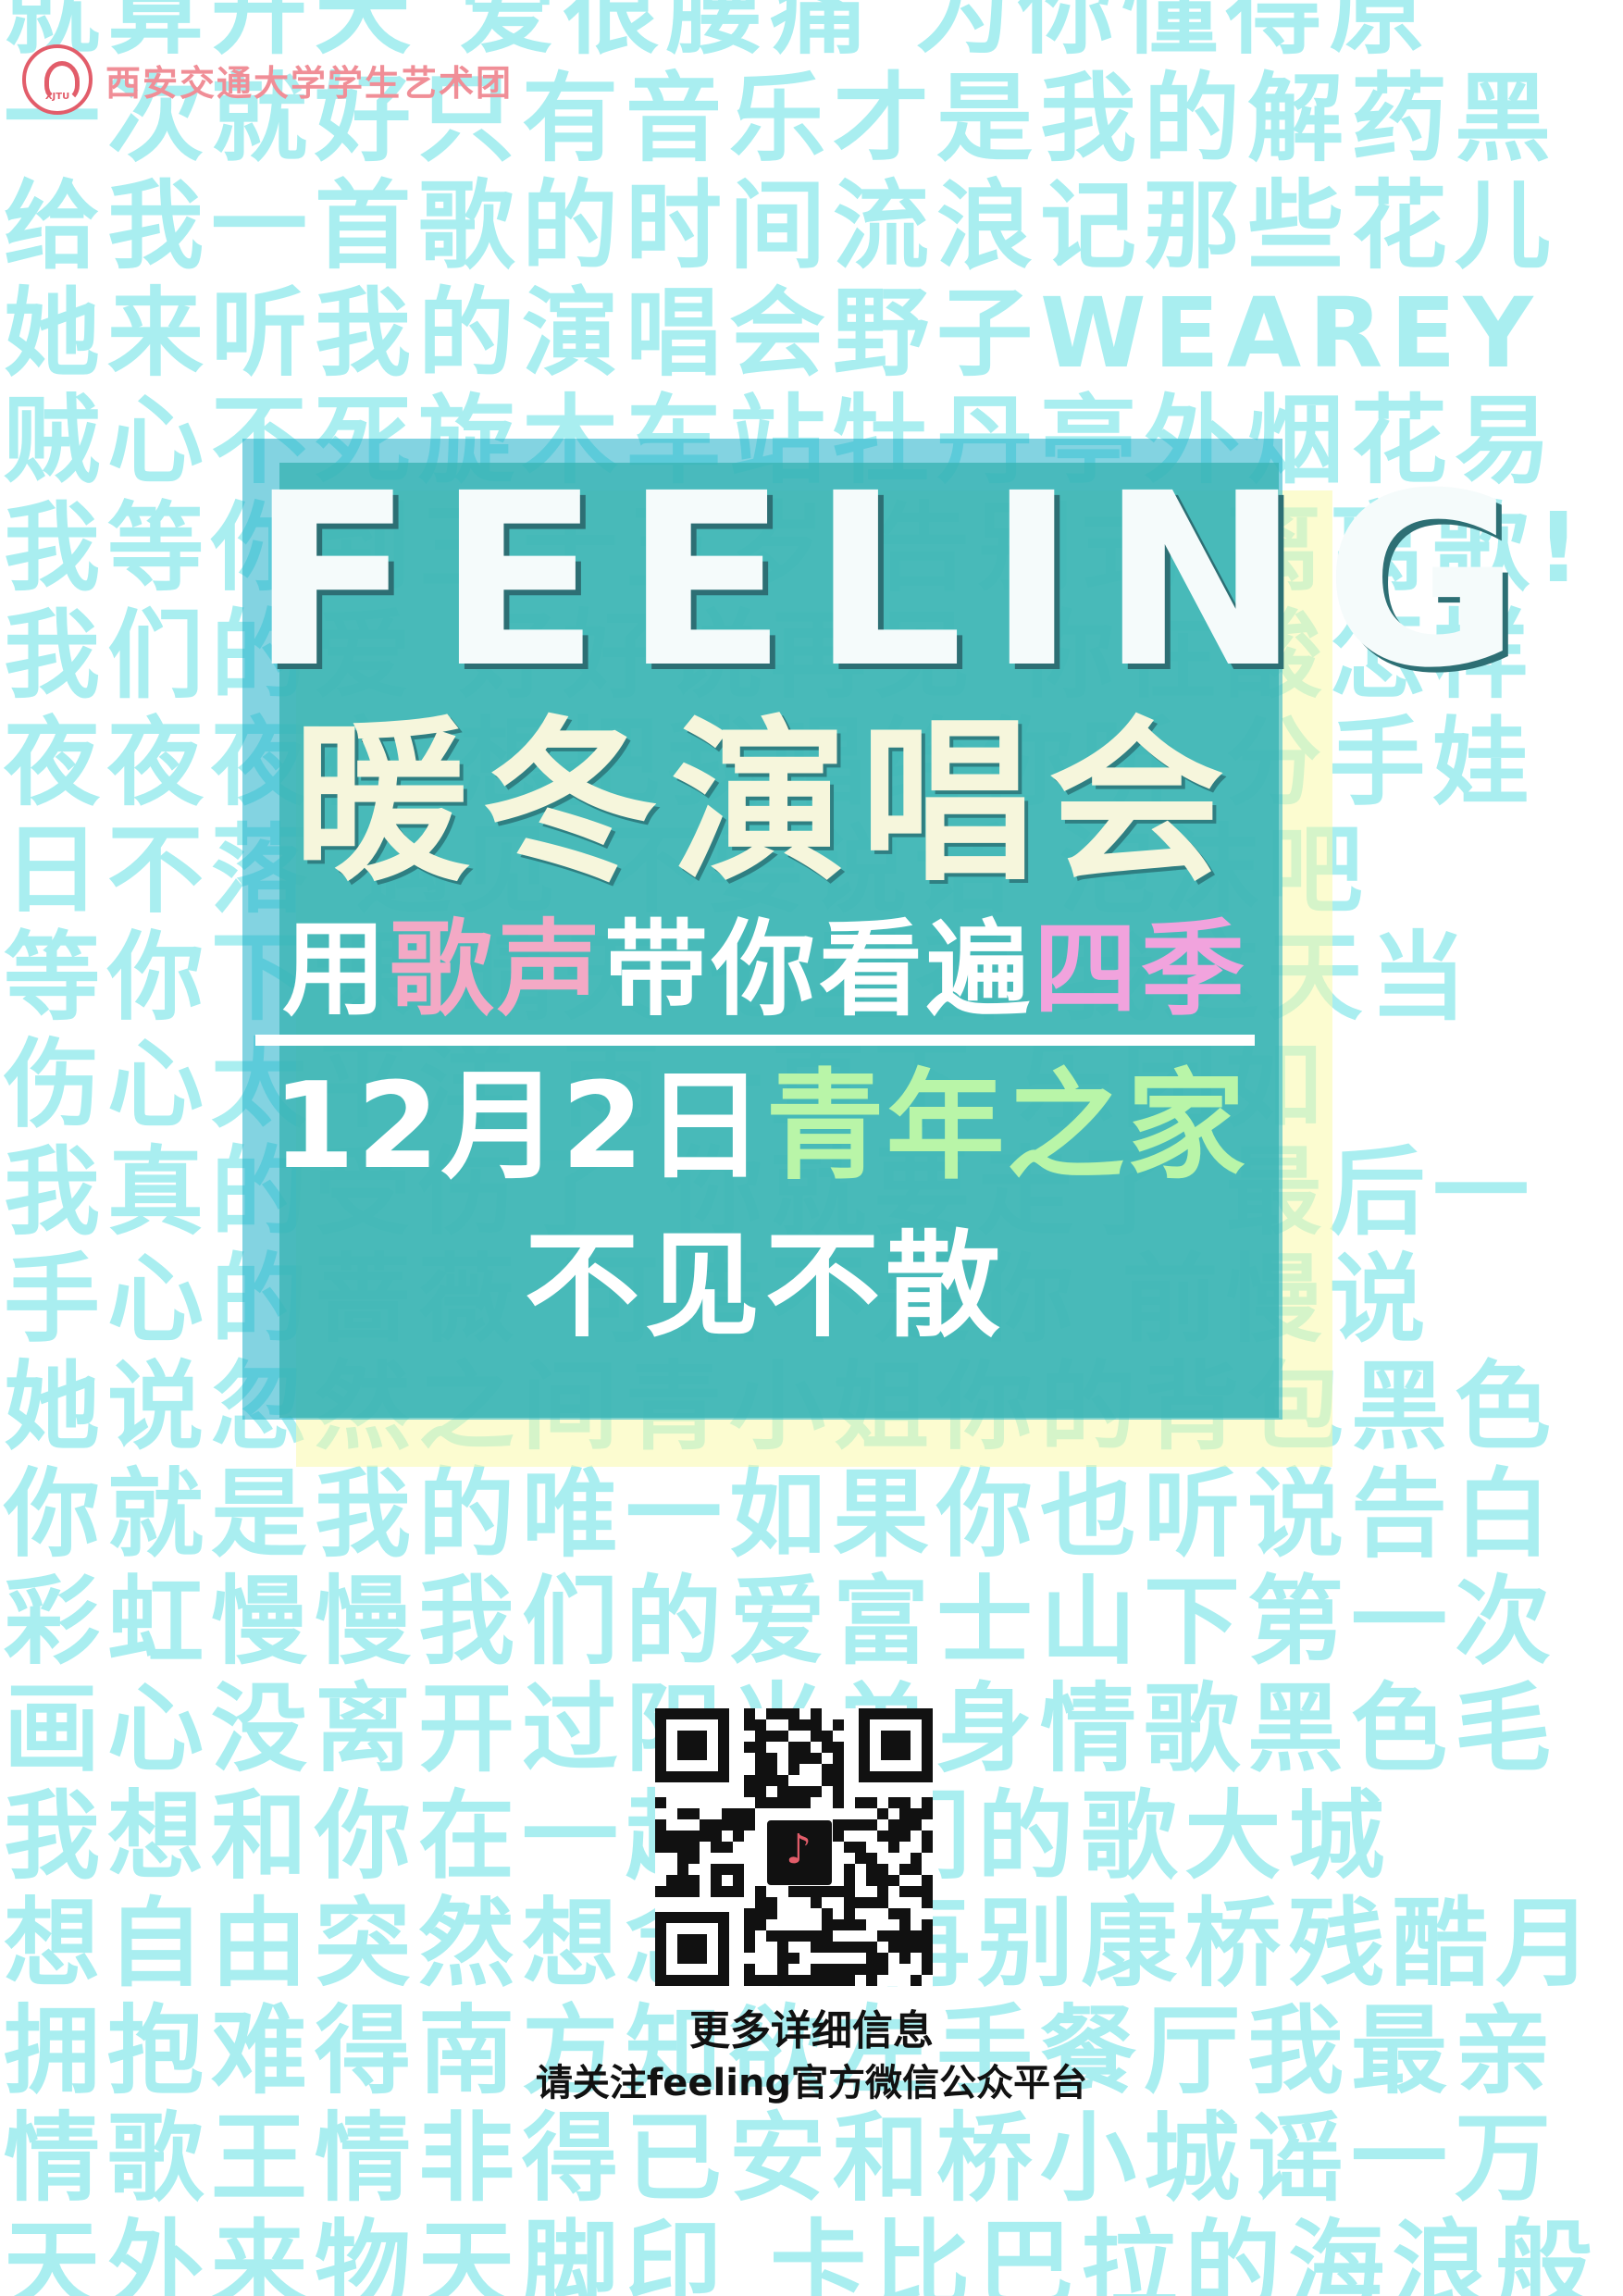 The width and height of the screenshot is (1623, 2296). What do you see at coordinates (765, 1287) in the screenshot?
I see `tagline: 不见不散` at bounding box center [765, 1287].